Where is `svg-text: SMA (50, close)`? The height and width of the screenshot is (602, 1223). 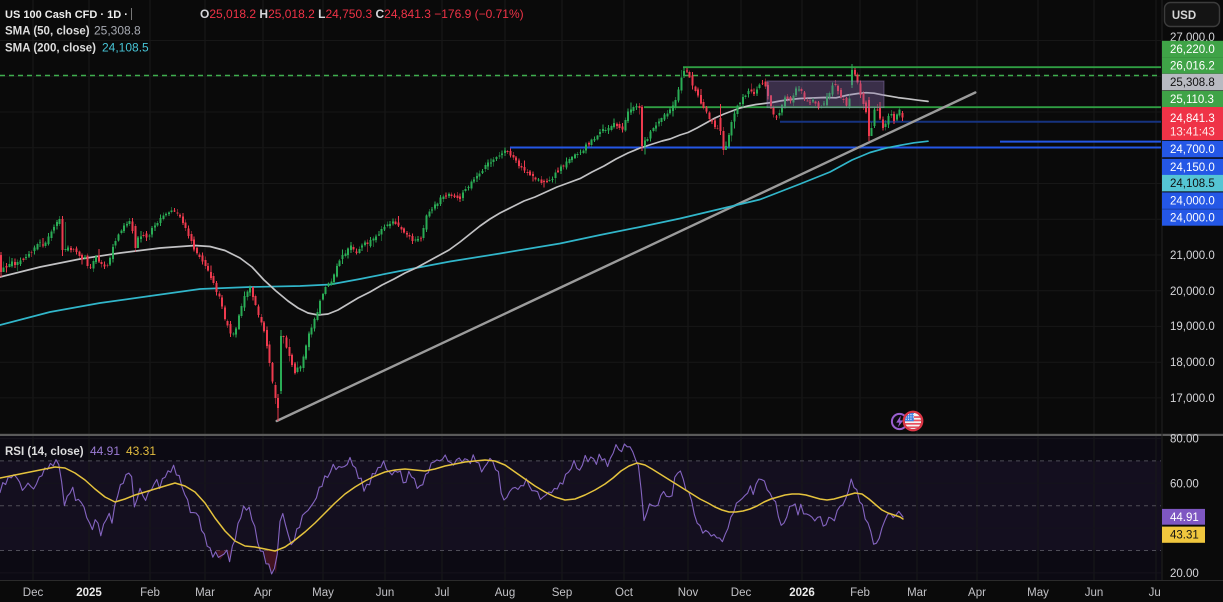
svg-text: SMA (50, close) is located at coordinates (47, 32).